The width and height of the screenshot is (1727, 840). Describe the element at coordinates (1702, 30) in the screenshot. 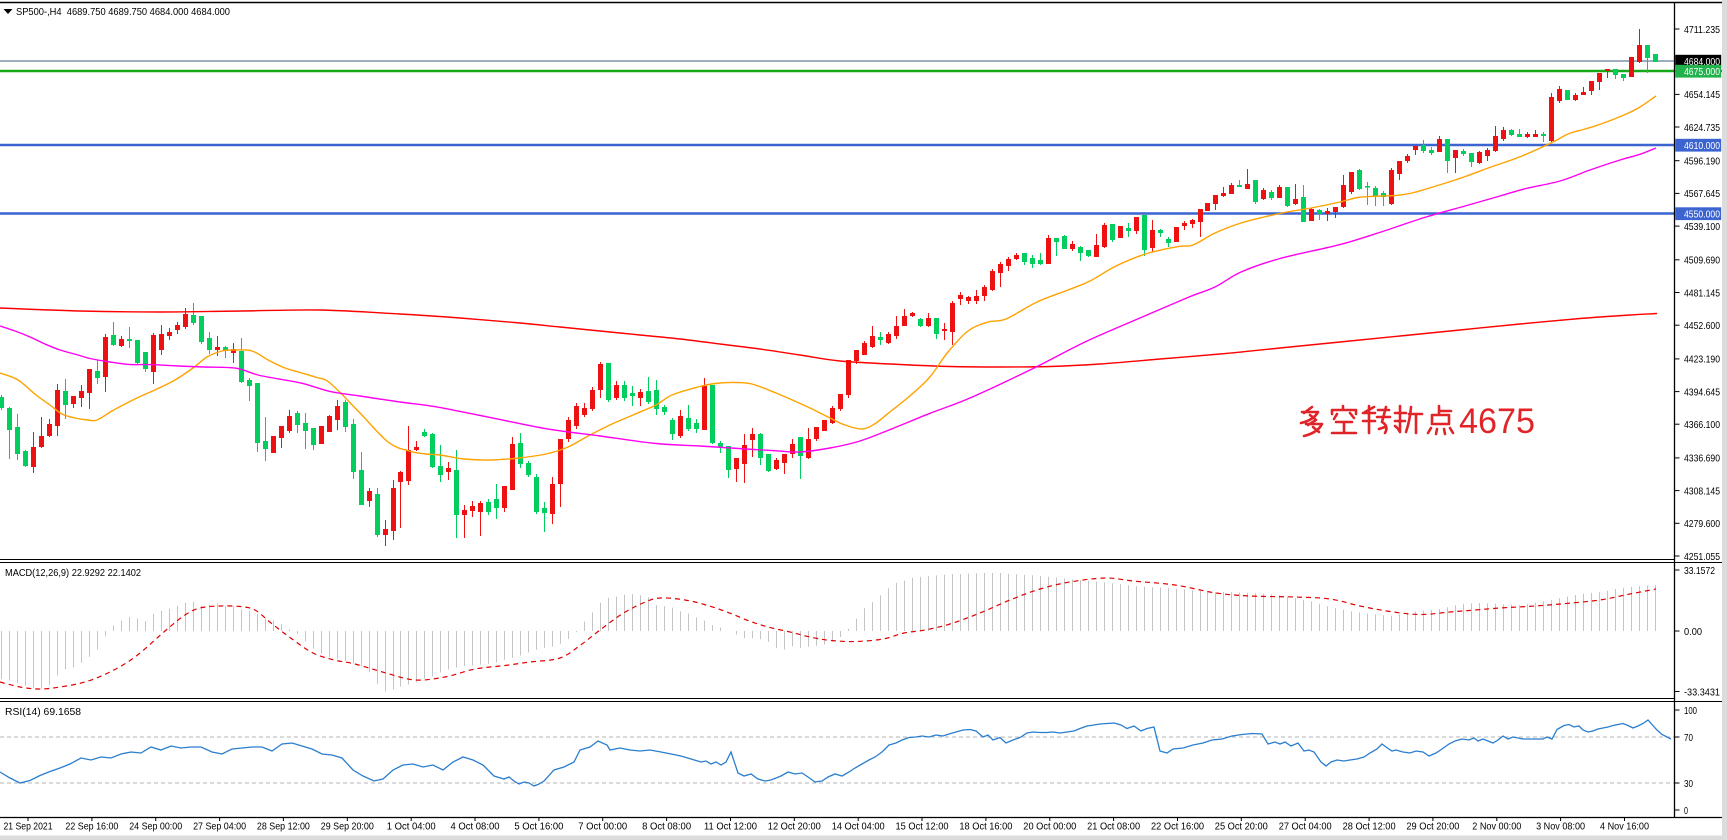

I see `svg-text: 4711.235` at that location.